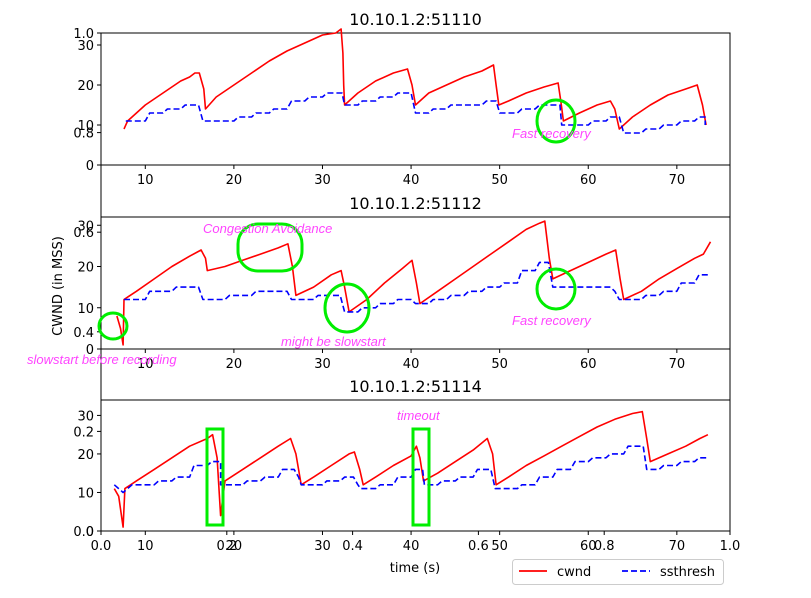 This screenshot has width=811, height=598. I want to click on x-axis-label: time (s), so click(415, 568).